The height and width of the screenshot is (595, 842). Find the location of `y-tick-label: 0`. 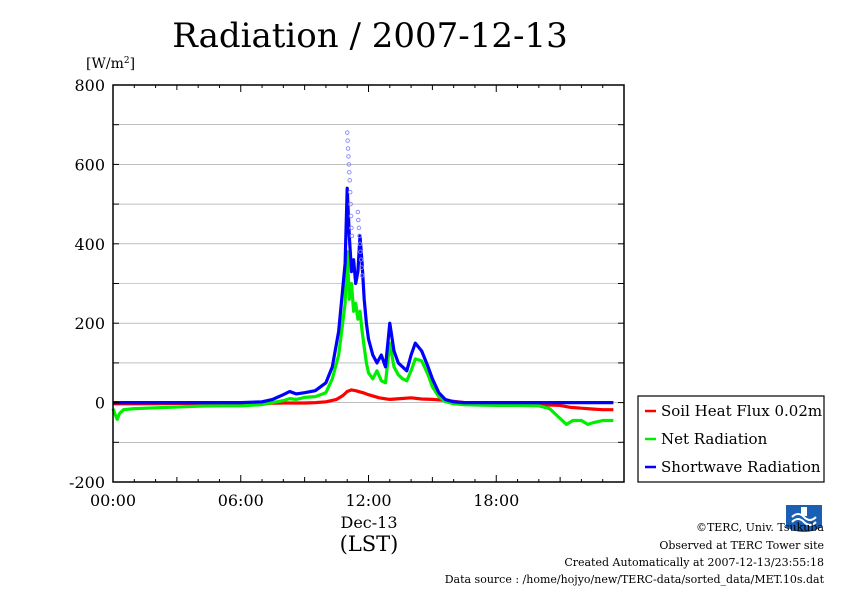

y-tick-label: 0 is located at coordinates (100, 403).